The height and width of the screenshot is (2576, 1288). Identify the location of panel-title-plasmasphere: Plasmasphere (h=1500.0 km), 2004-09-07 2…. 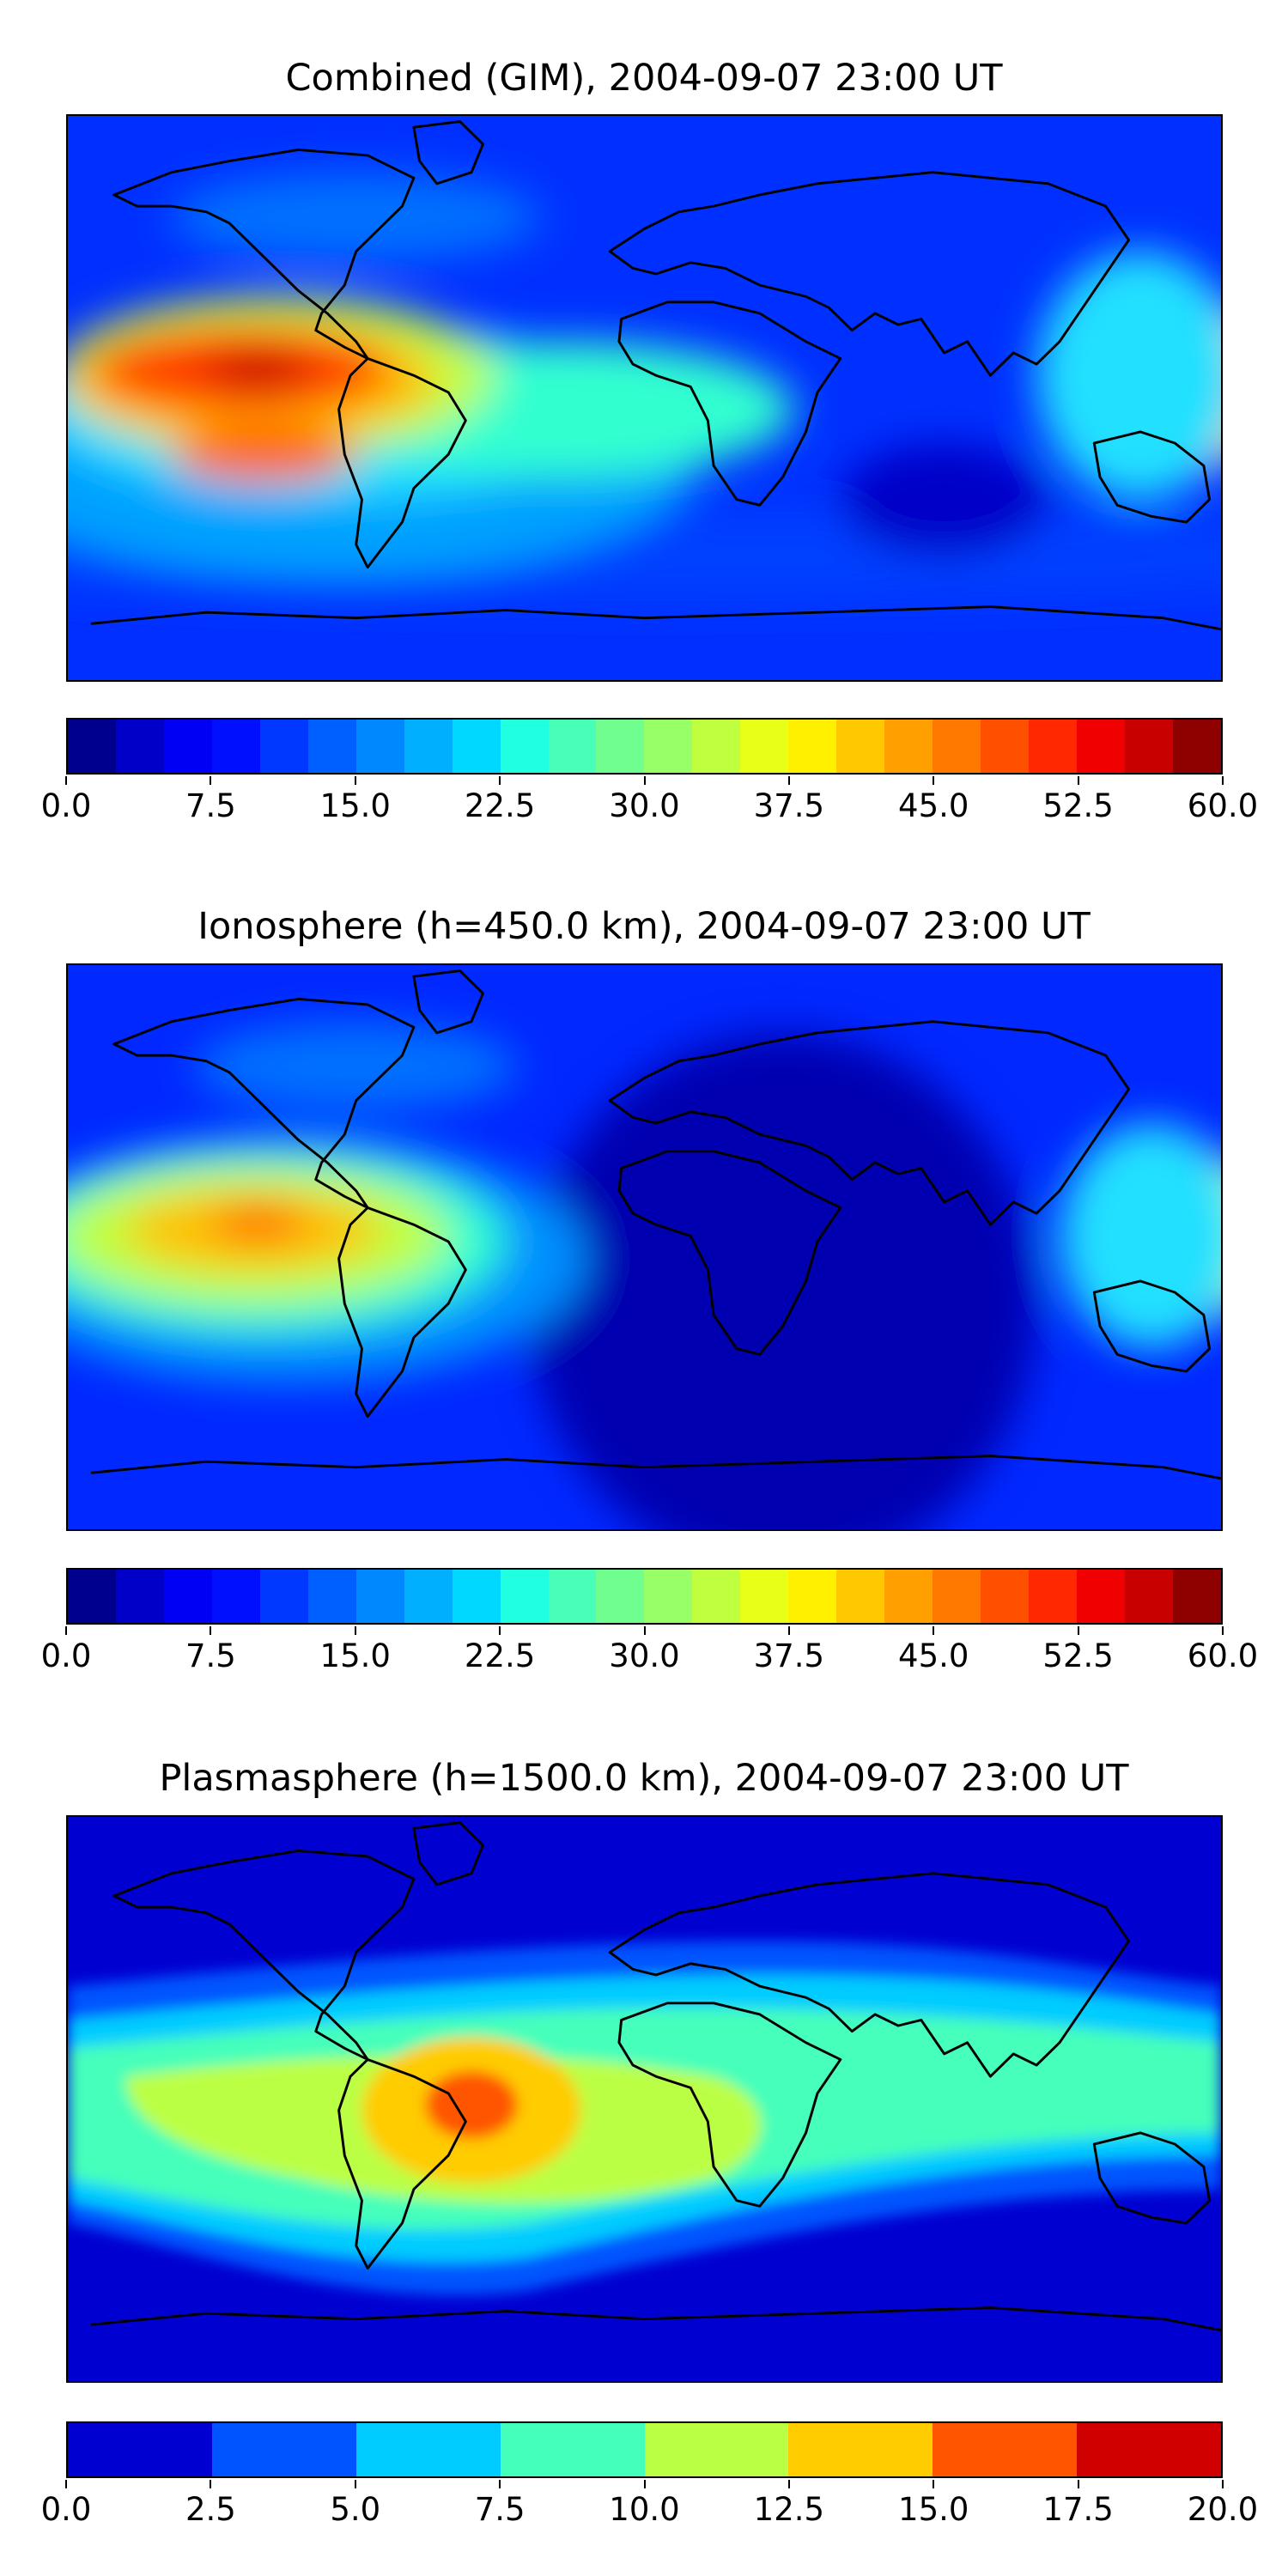
(644, 1778).